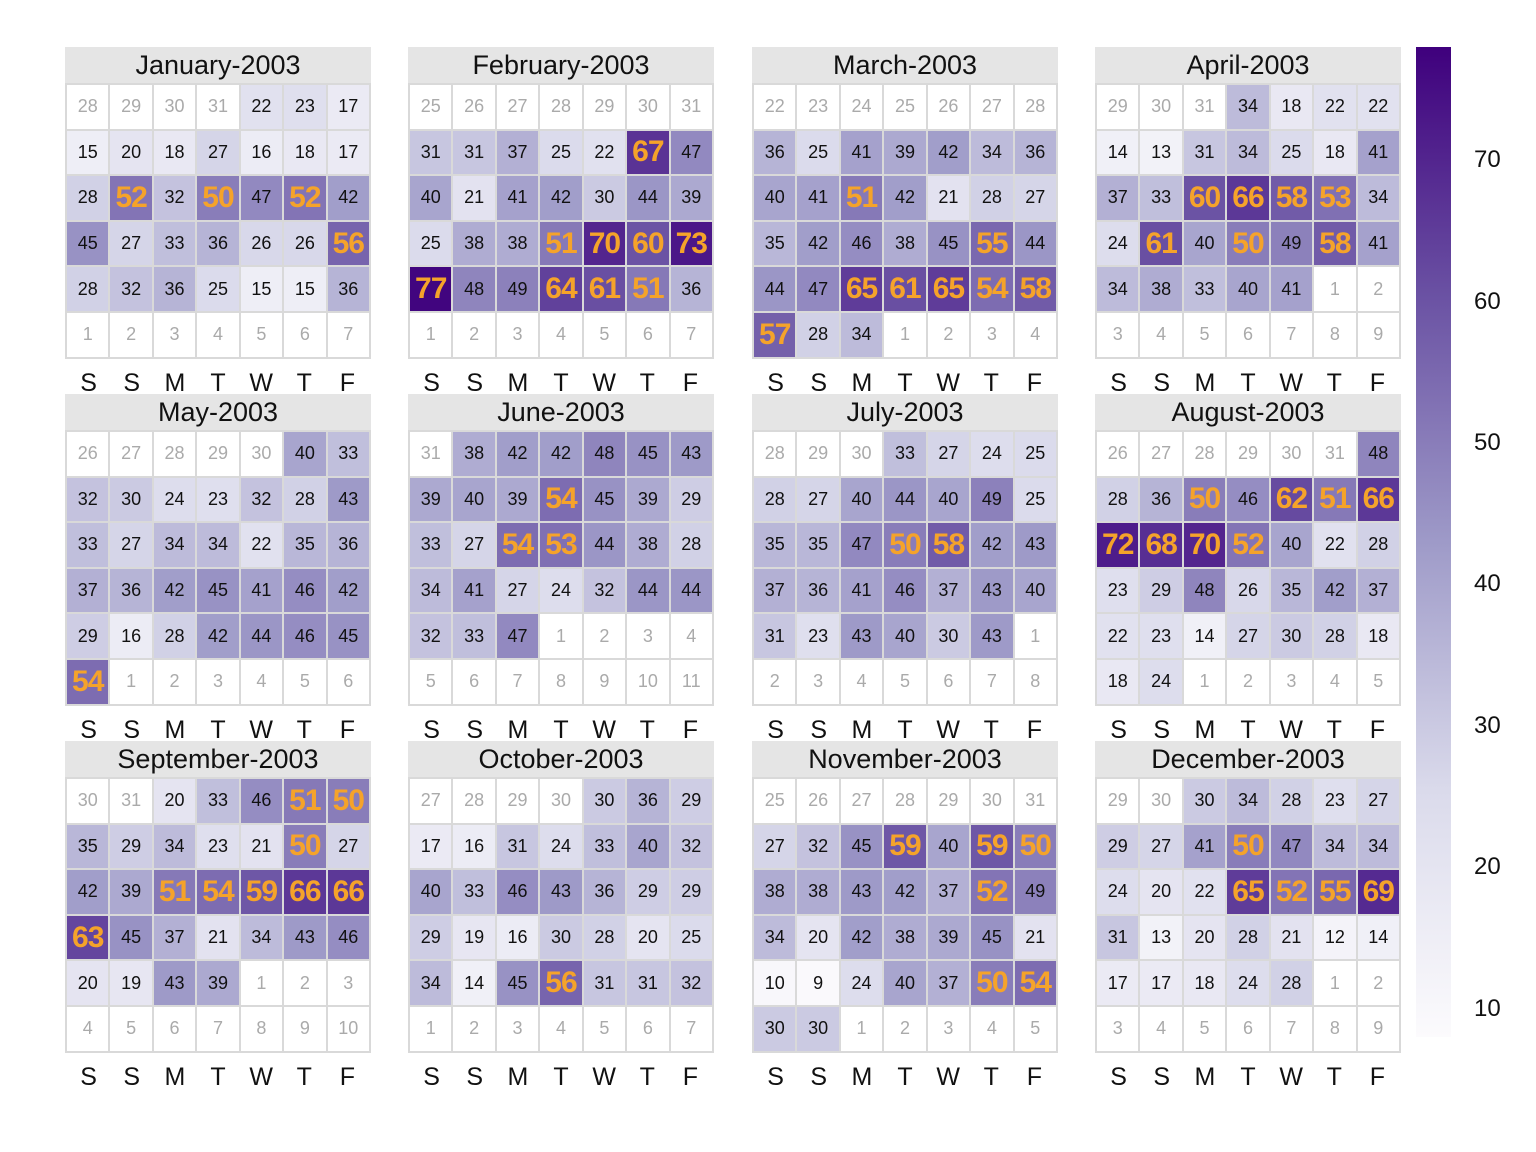 This screenshot has height=1152, width=1536. I want to click on day-cell: 26, so click(1248, 590).